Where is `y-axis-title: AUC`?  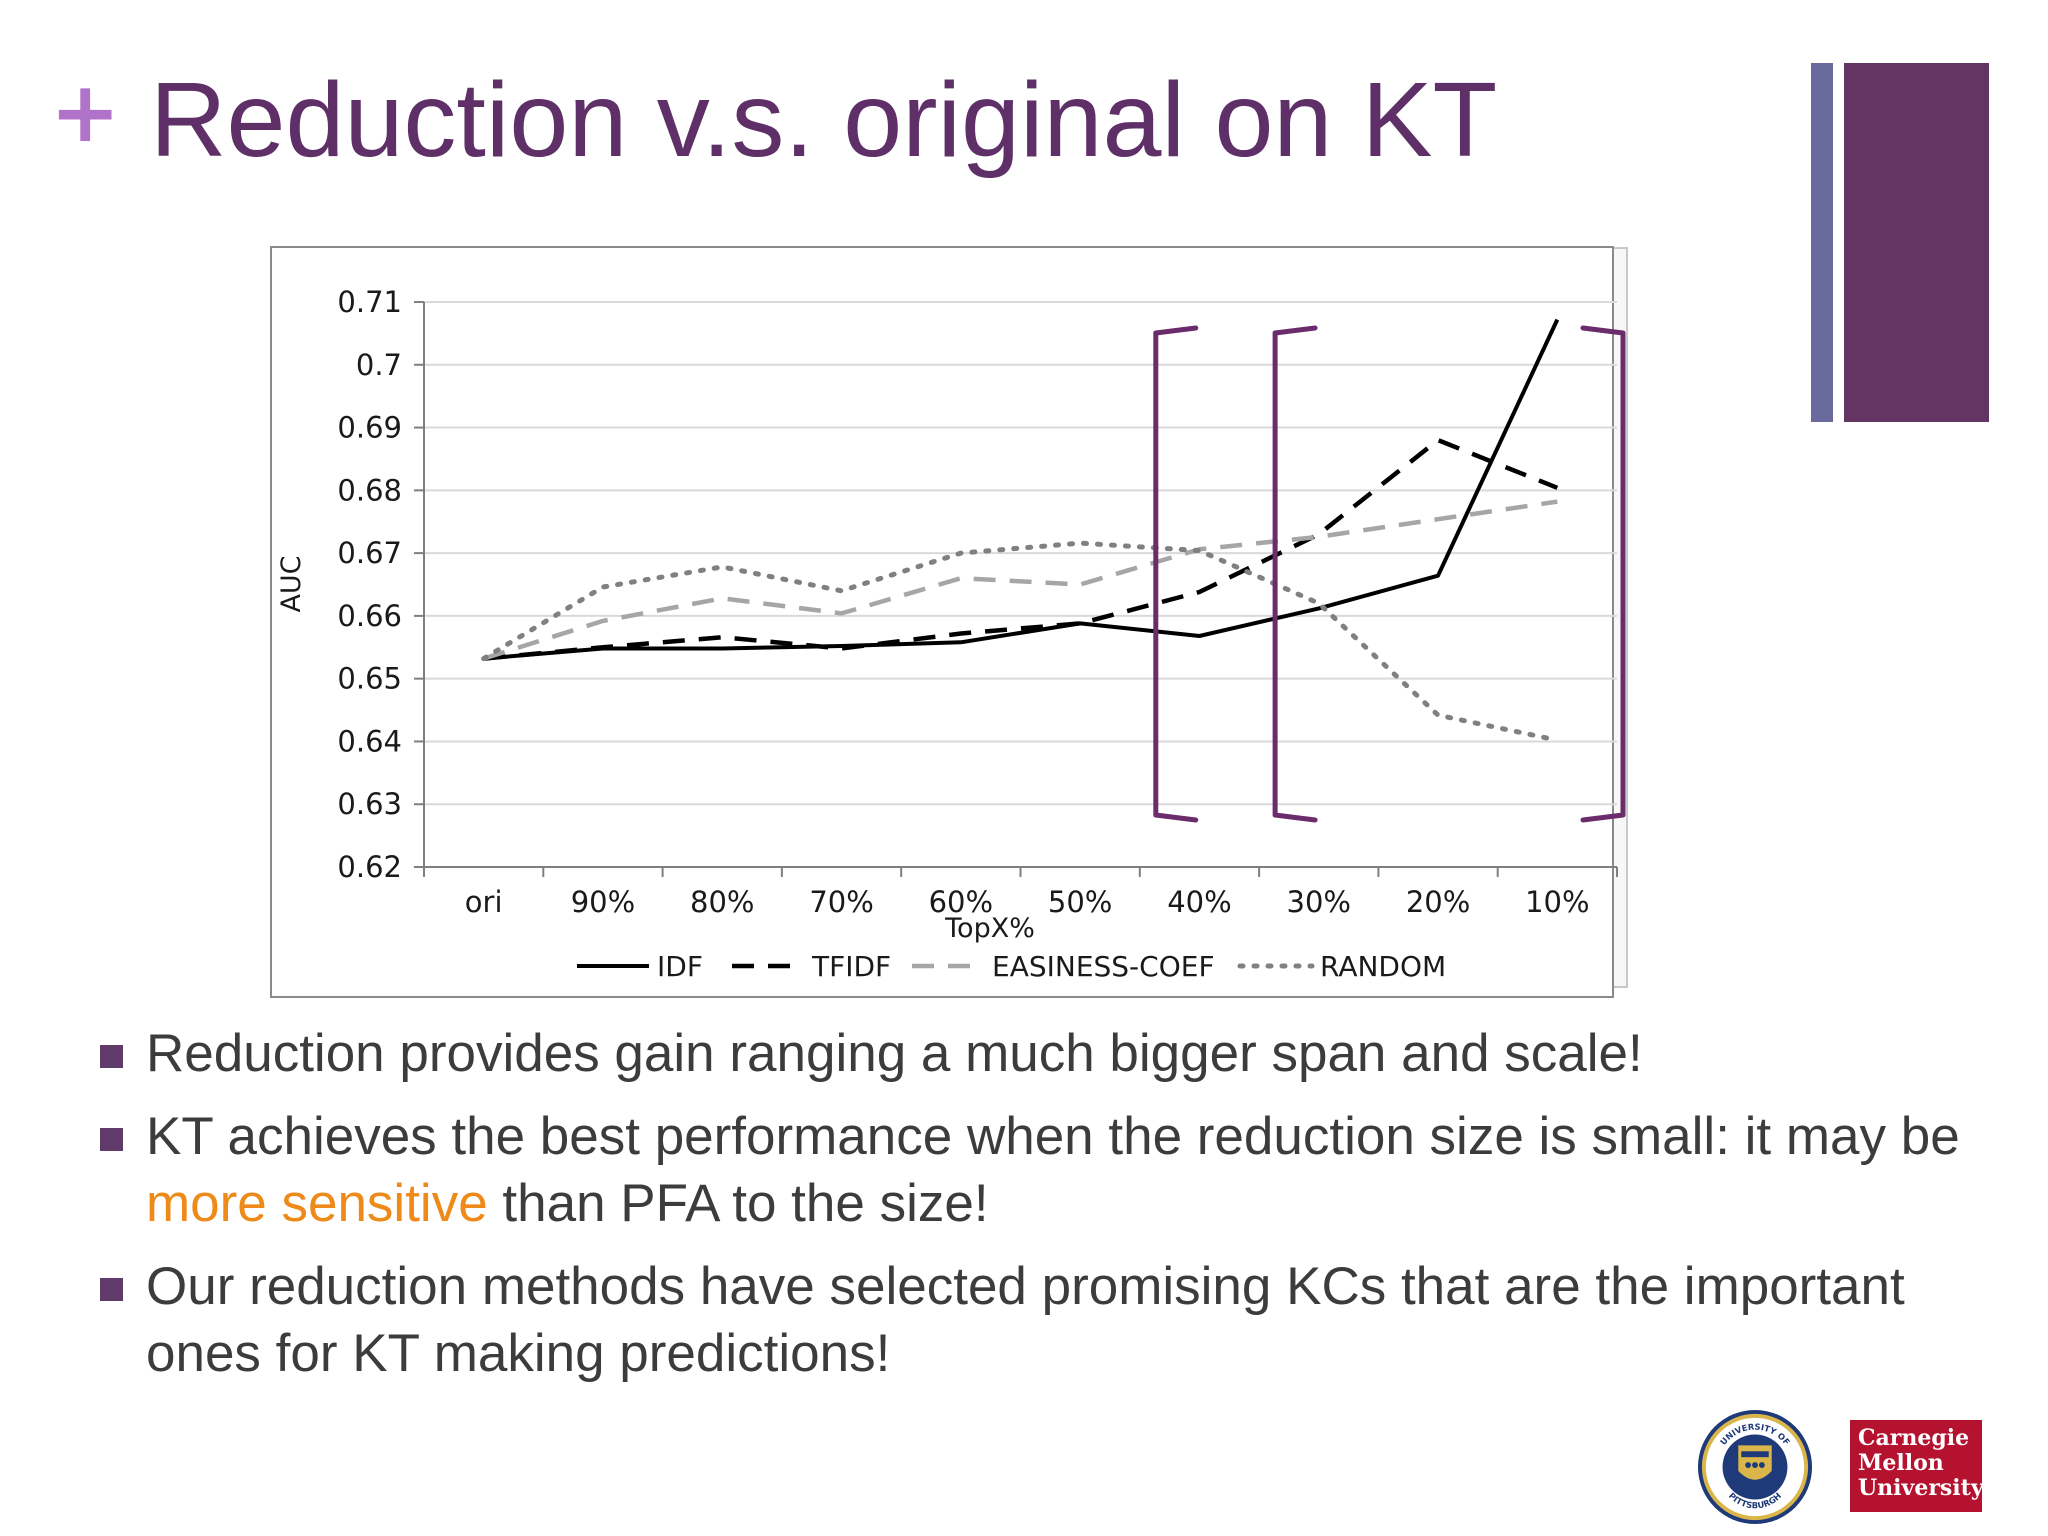 y-axis-title: AUC is located at coordinates (291, 583).